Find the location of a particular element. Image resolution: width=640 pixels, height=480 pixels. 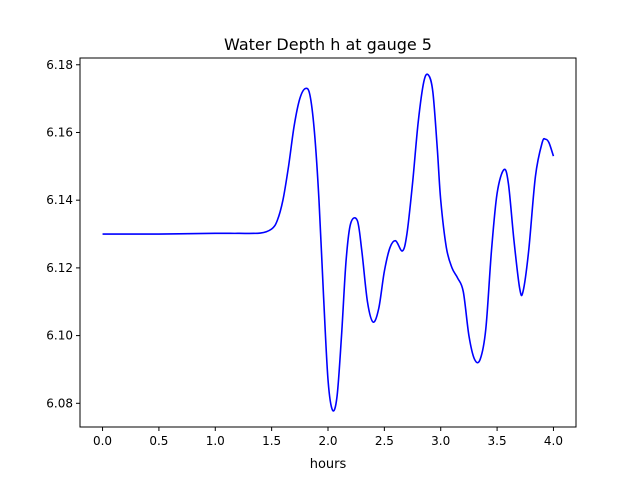

x-axis-ticks: 0.0 0.5 1.0 1.5 2.0 2.5 3.0 3.5 4.0 is located at coordinates (328, 437).